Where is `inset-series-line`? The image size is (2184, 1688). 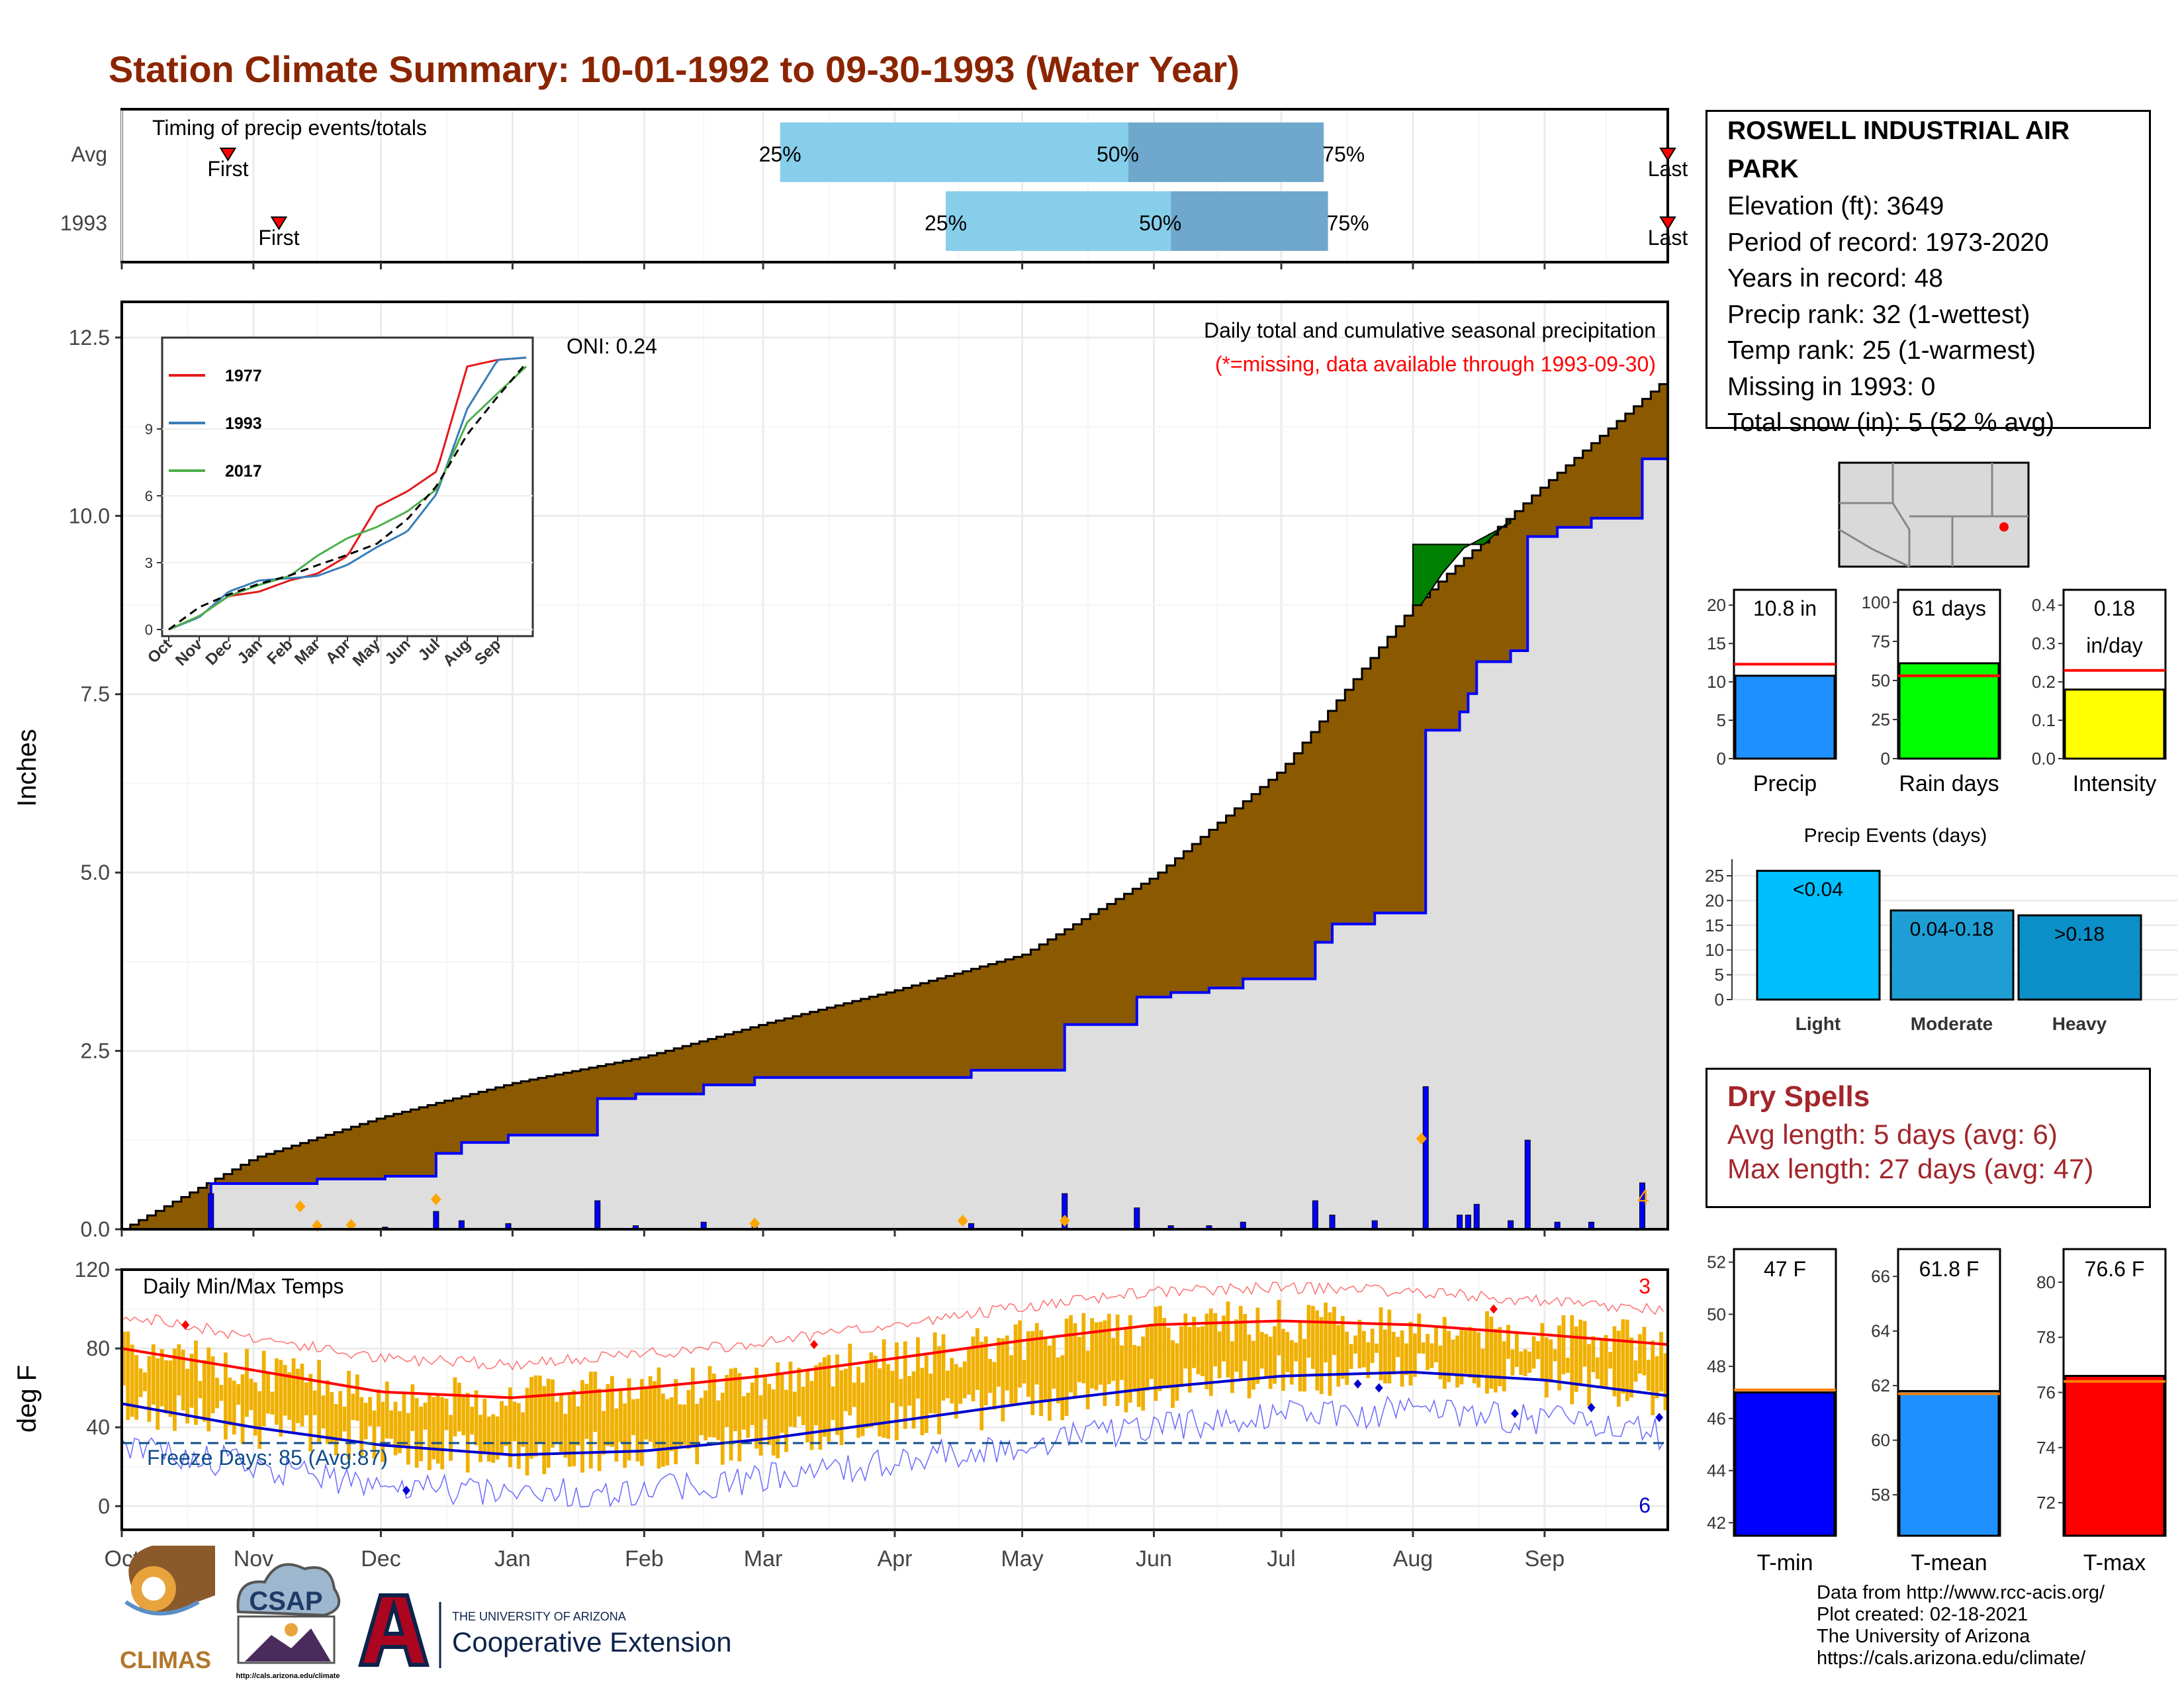
inset-series-line is located at coordinates (348, 493).